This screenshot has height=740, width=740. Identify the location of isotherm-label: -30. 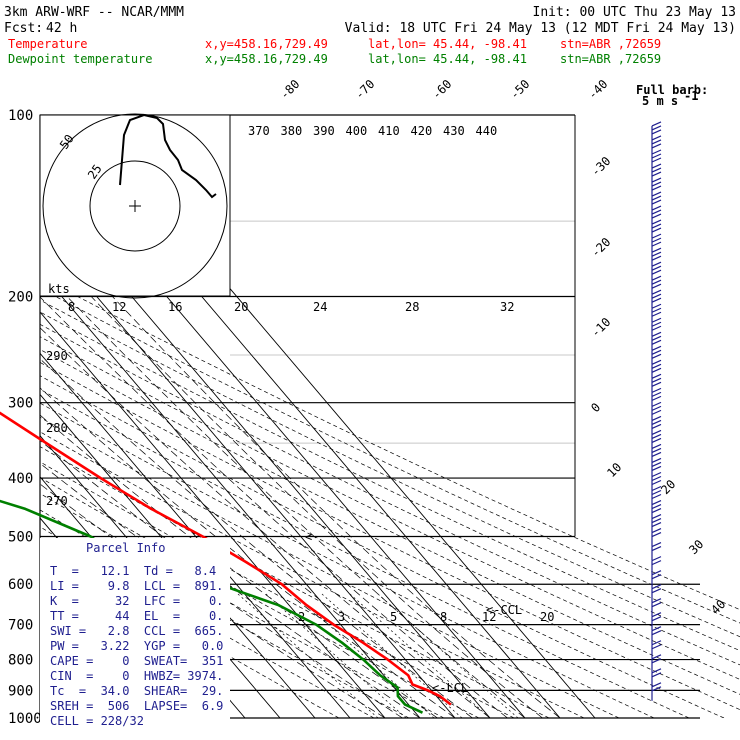
(600, 166).